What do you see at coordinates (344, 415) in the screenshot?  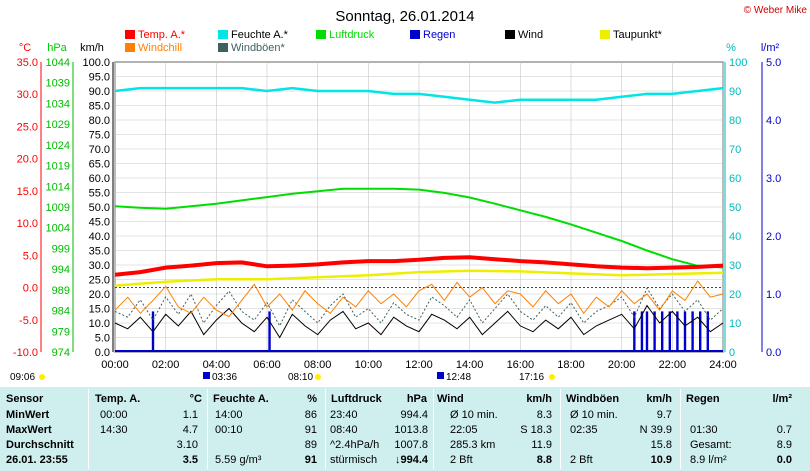 I see `cell-pressure-time: 23:40` at bounding box center [344, 415].